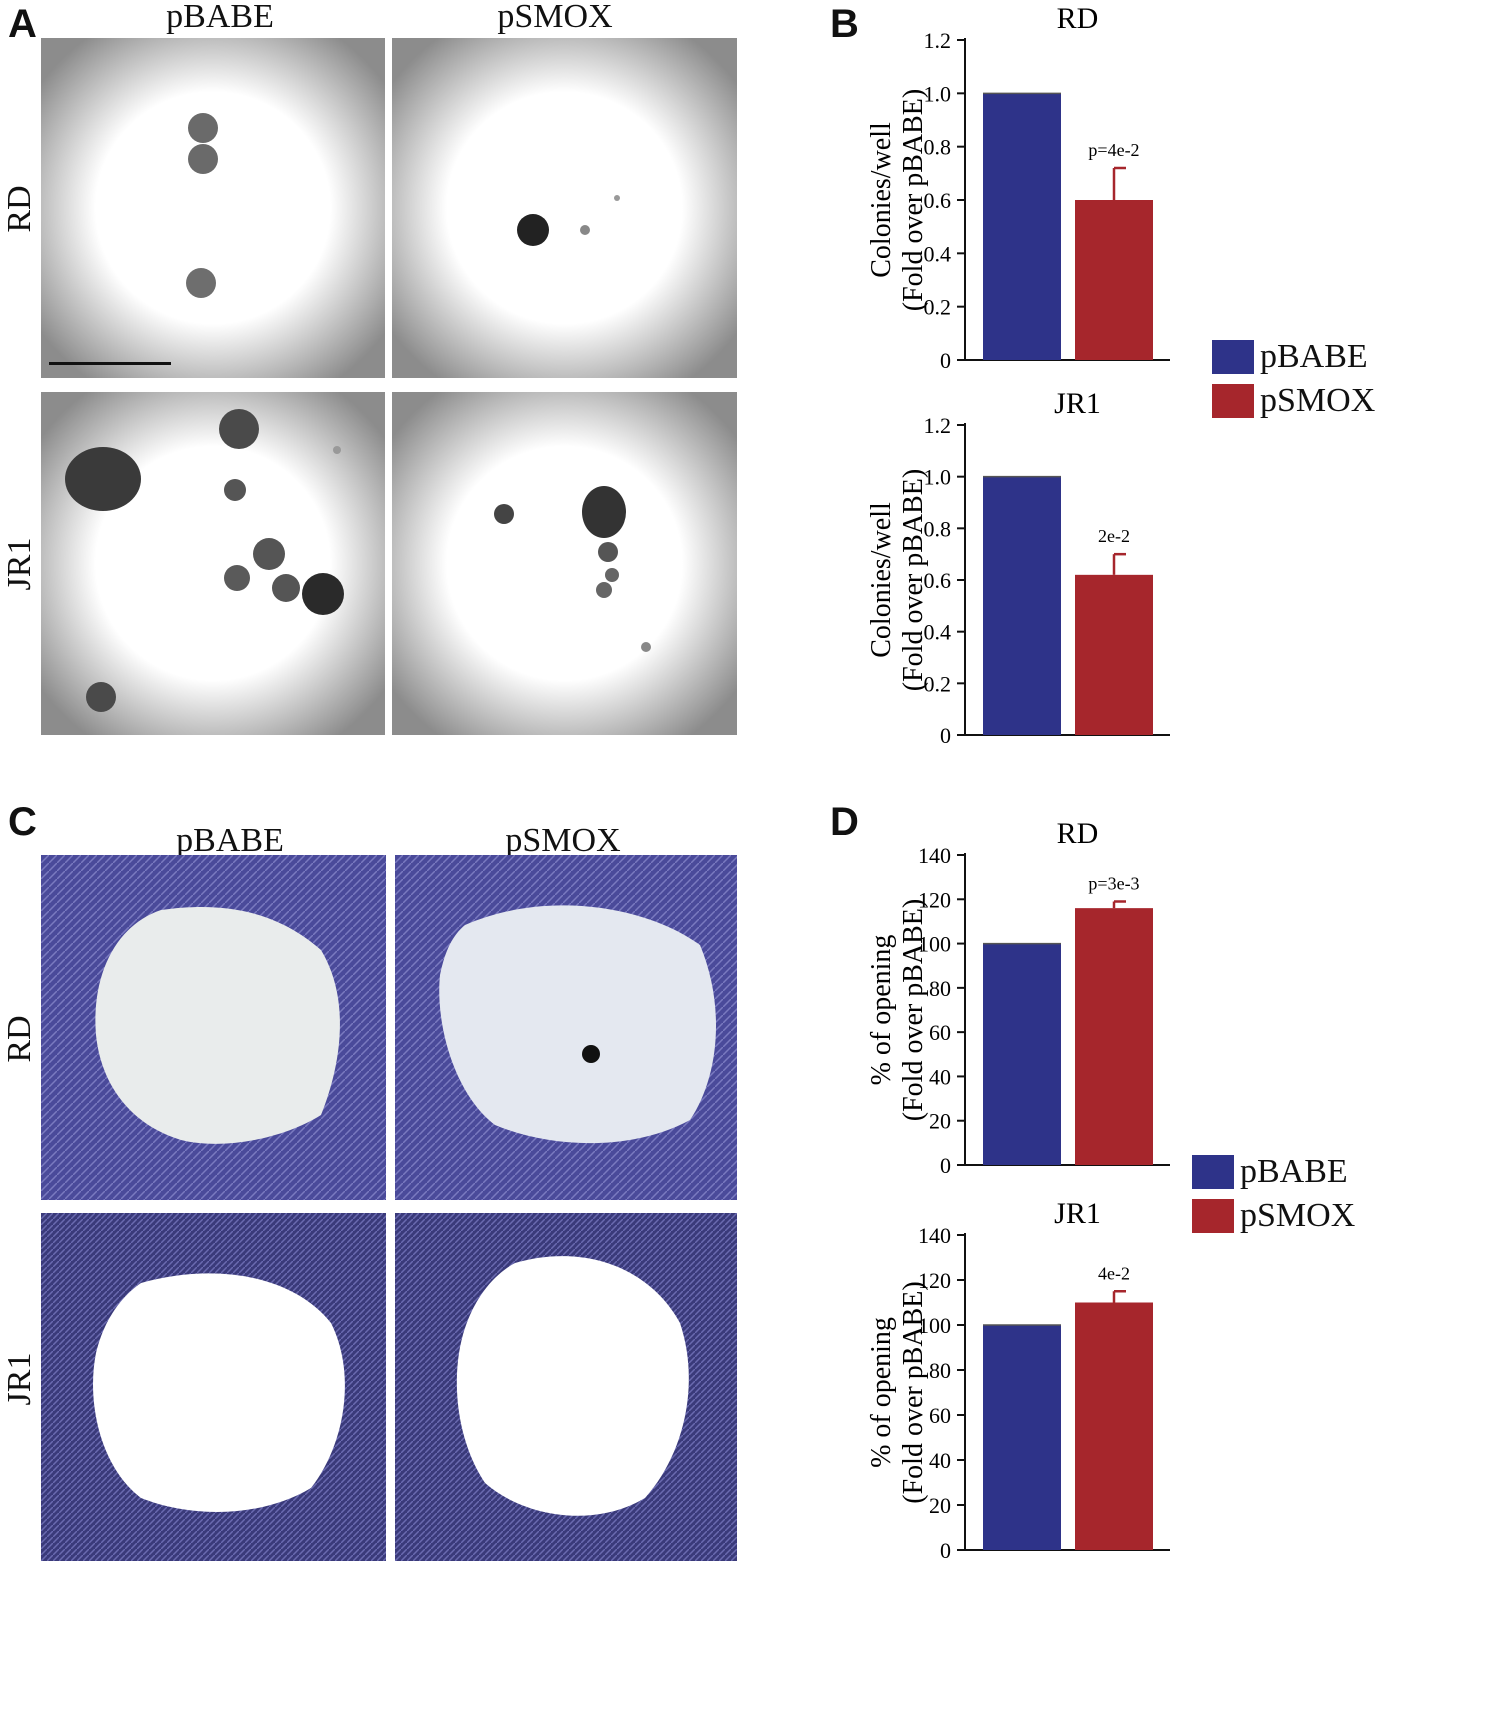  Describe the element at coordinates (555, 17) in the screenshot. I see `panel-a-col-psmox: pSMOX` at that location.